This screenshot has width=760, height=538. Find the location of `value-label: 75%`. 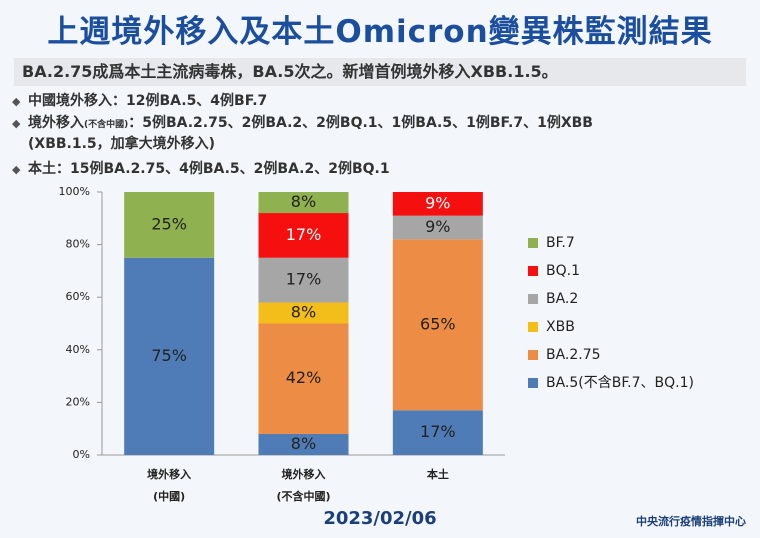

value-label: 75% is located at coordinates (169, 355).